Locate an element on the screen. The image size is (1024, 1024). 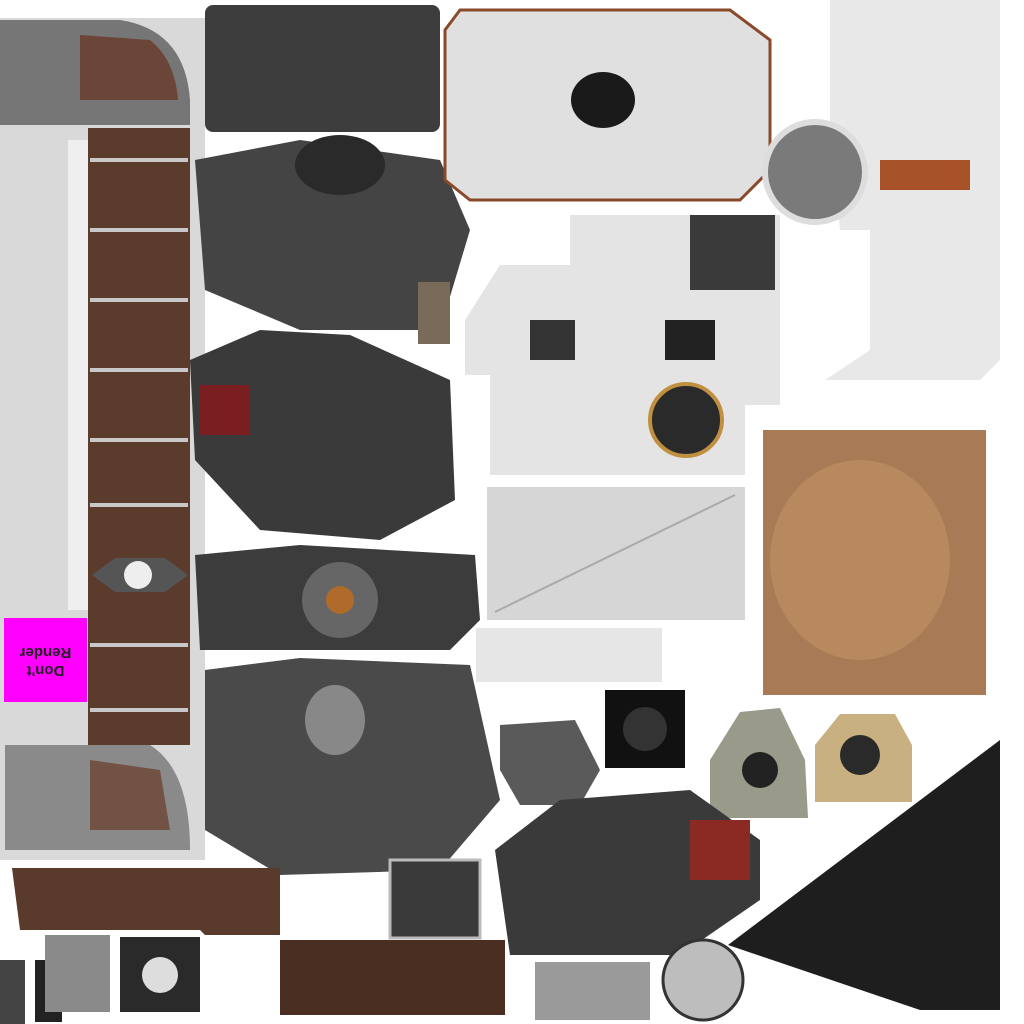
soil-mound is located at coordinates (860, 560).